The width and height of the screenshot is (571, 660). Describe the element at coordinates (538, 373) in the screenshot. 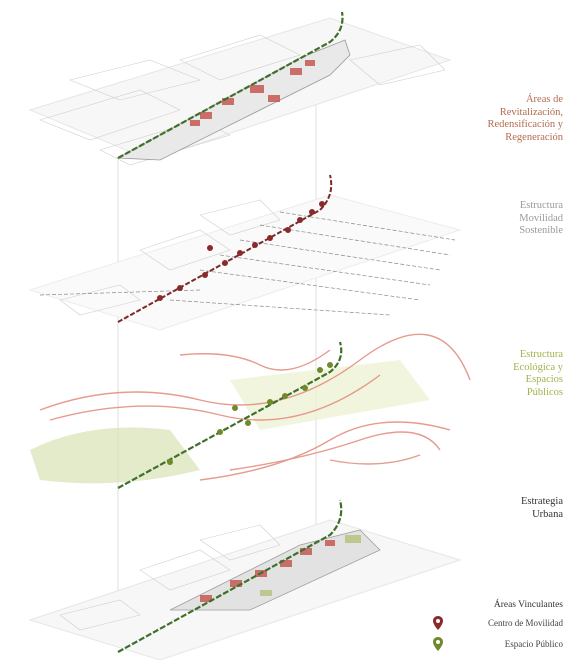

I see `layer-3-label: Estructura Ecológica y Espacios Públicos` at that location.